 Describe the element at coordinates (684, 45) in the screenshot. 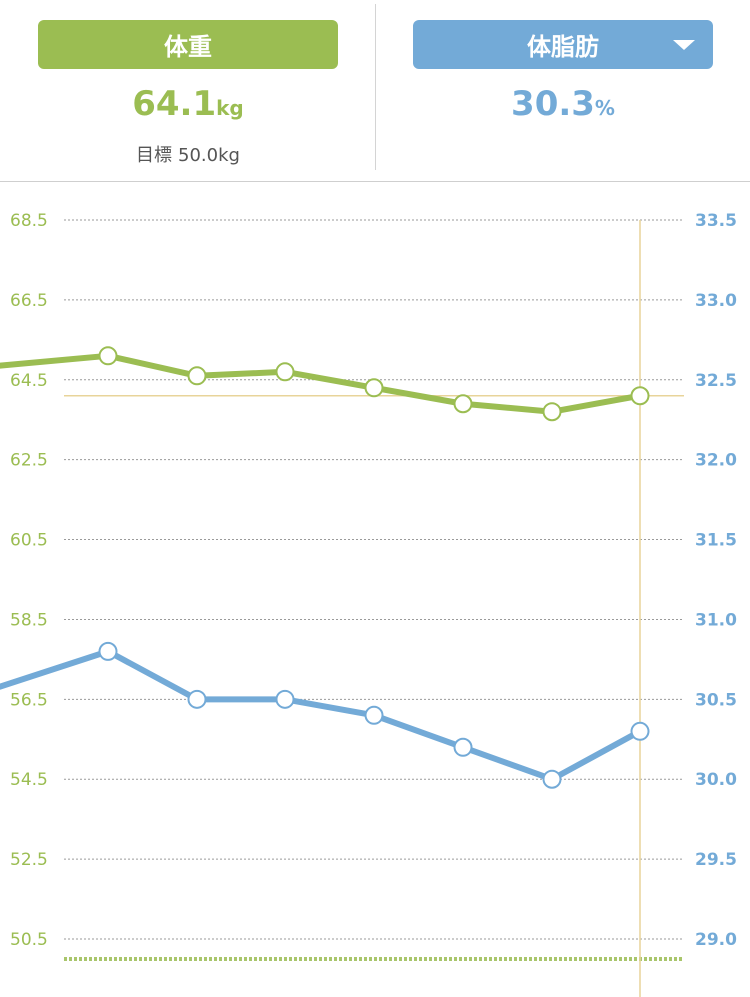

I see `caret-down-icon` at that location.